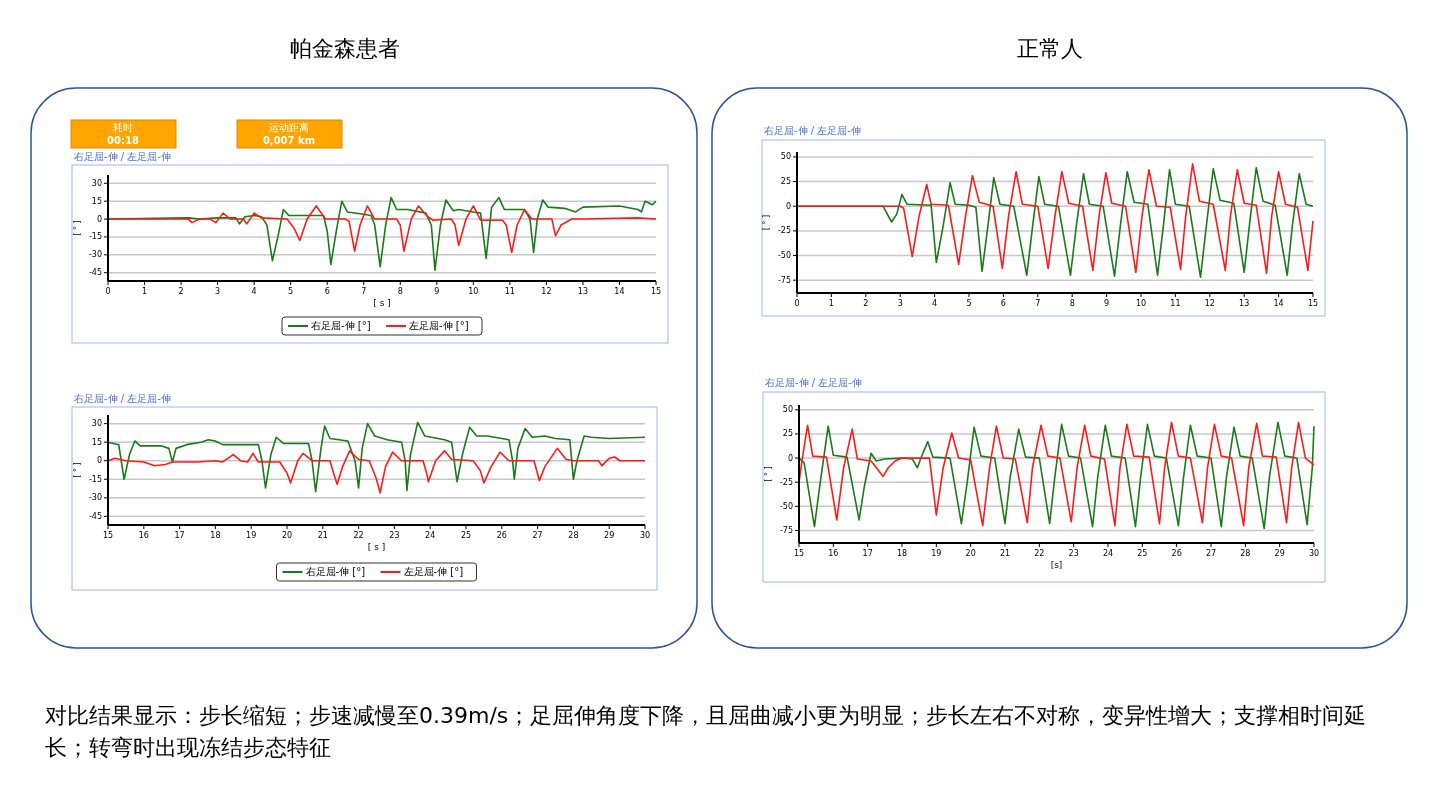 This screenshot has width=1429, height=792. I want to click on x-tick-label: 11, so click(1175, 303).